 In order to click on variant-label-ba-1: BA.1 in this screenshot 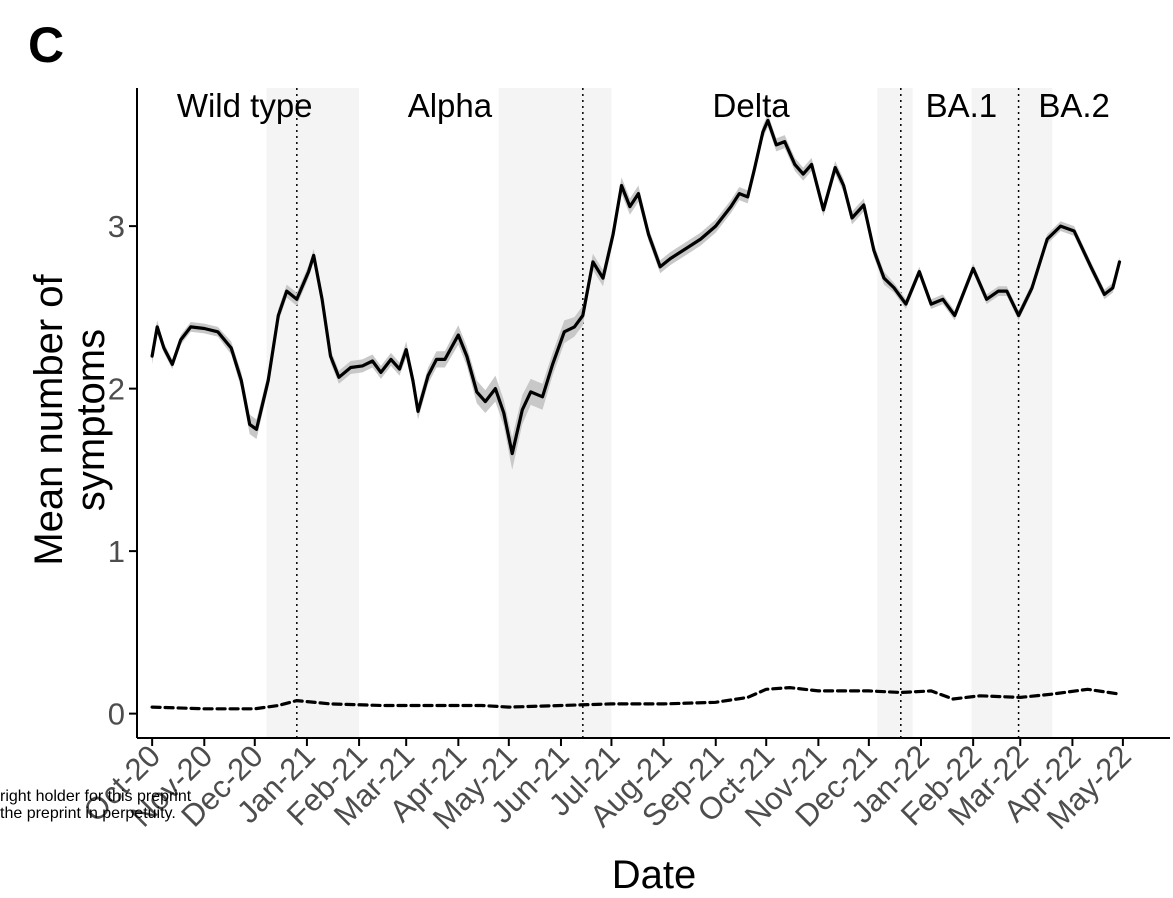, I will do `click(962, 105)`.